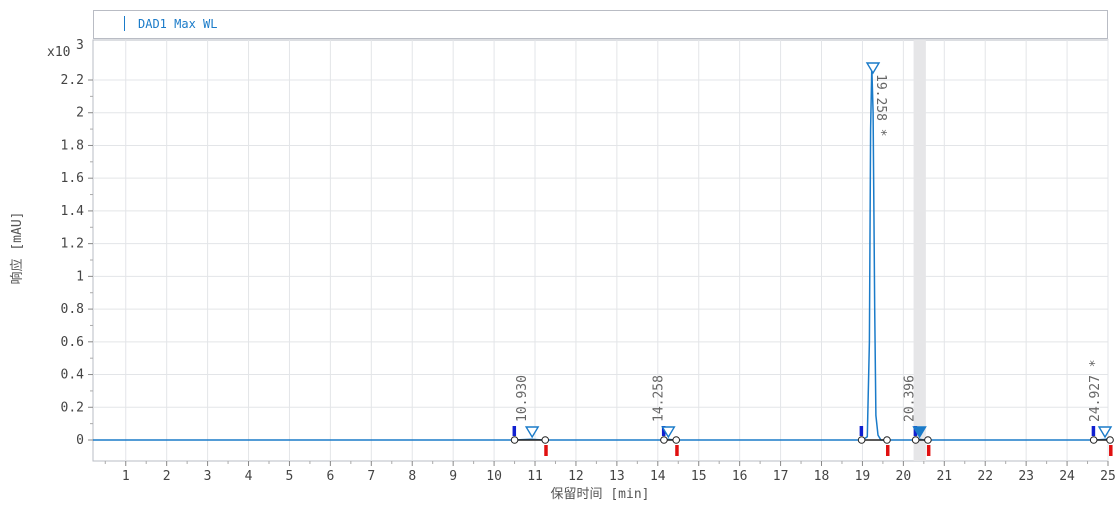 Image resolution: width=1118 pixels, height=507 pixels. Describe the element at coordinates (1067, 476) in the screenshot. I see `x-tick-label: 24` at that location.